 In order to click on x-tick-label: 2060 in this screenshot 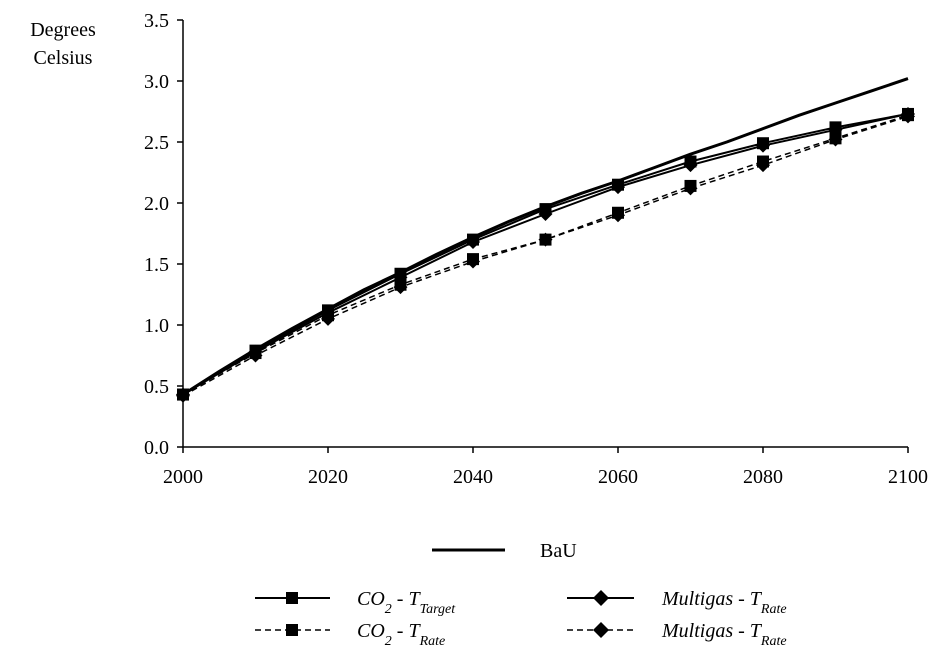, I will do `click(618, 477)`.